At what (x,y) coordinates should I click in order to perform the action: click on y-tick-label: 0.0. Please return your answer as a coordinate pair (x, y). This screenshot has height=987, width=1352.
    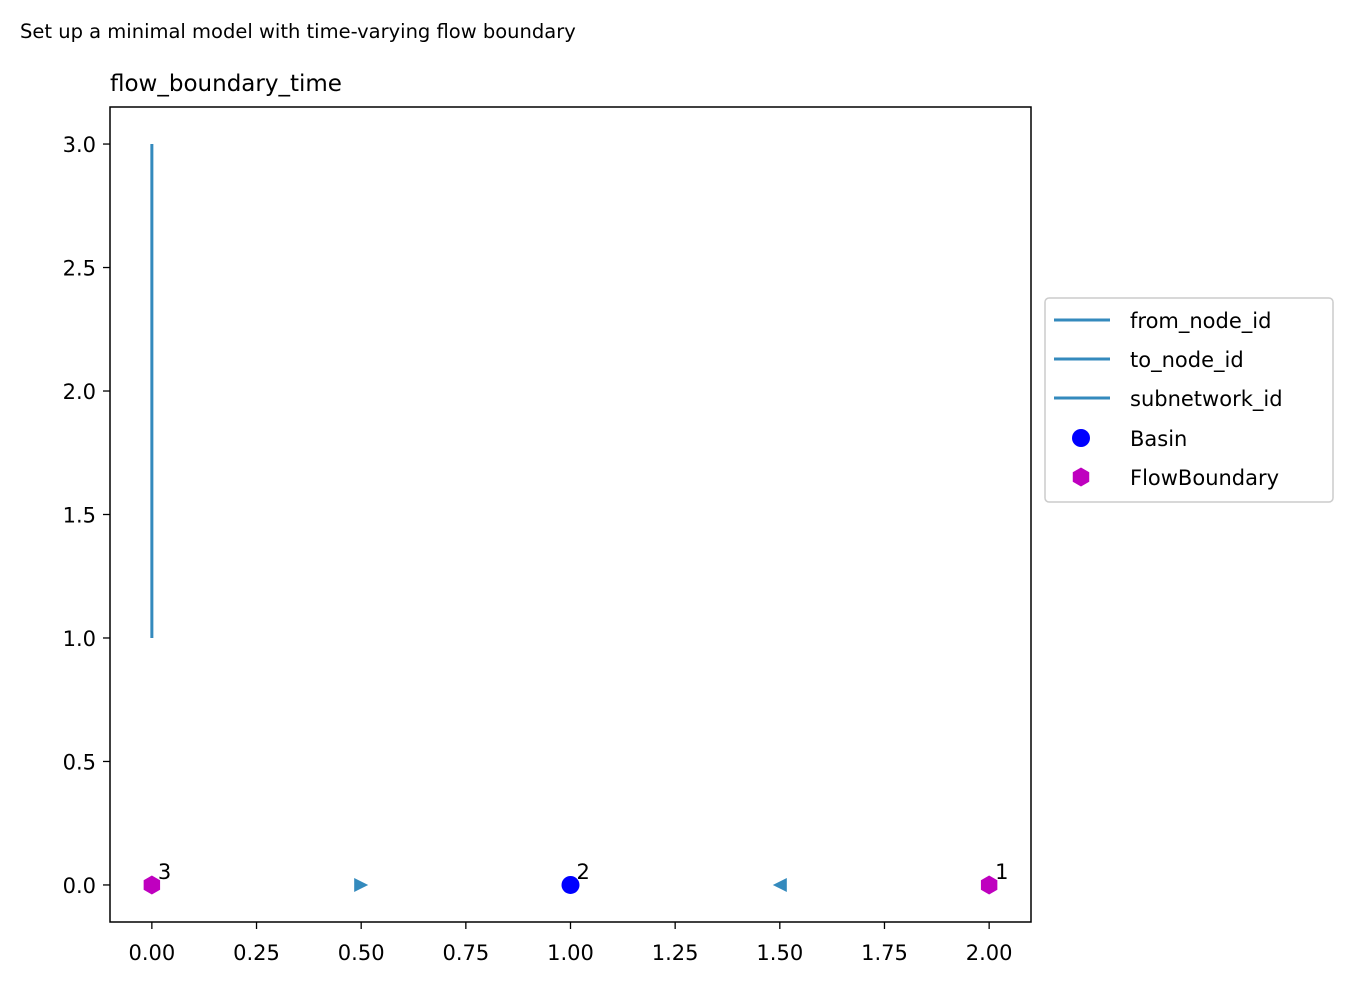
    Looking at the image, I should click on (79, 886).